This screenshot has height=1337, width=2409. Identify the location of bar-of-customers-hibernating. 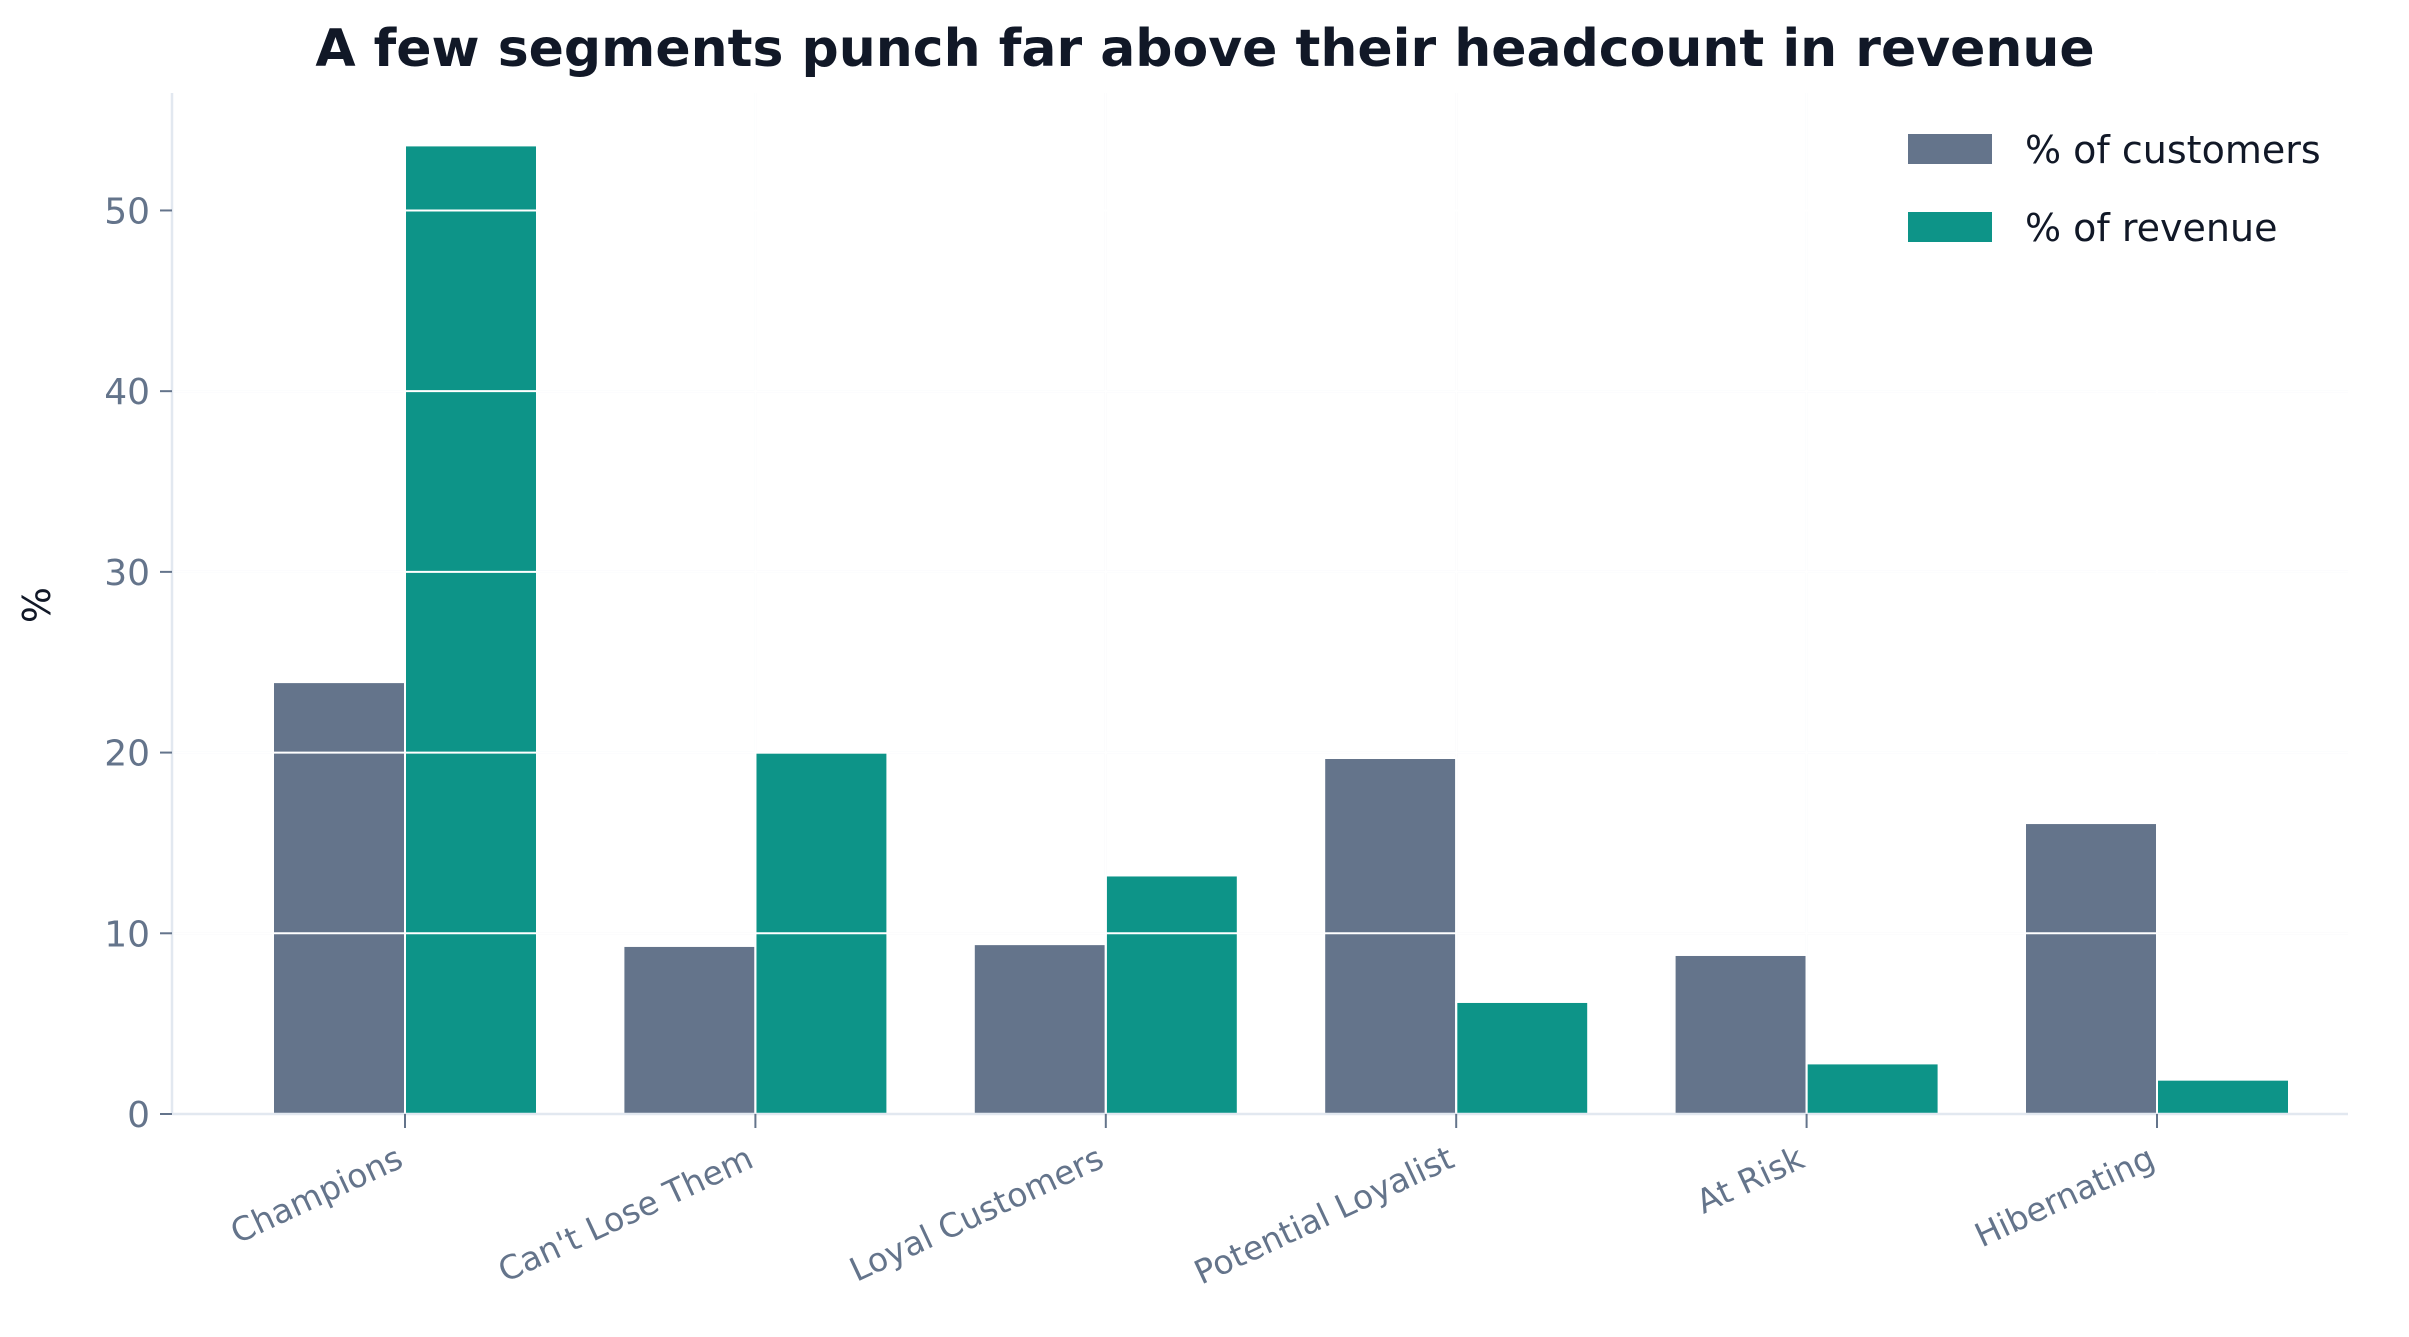
(2091, 968).